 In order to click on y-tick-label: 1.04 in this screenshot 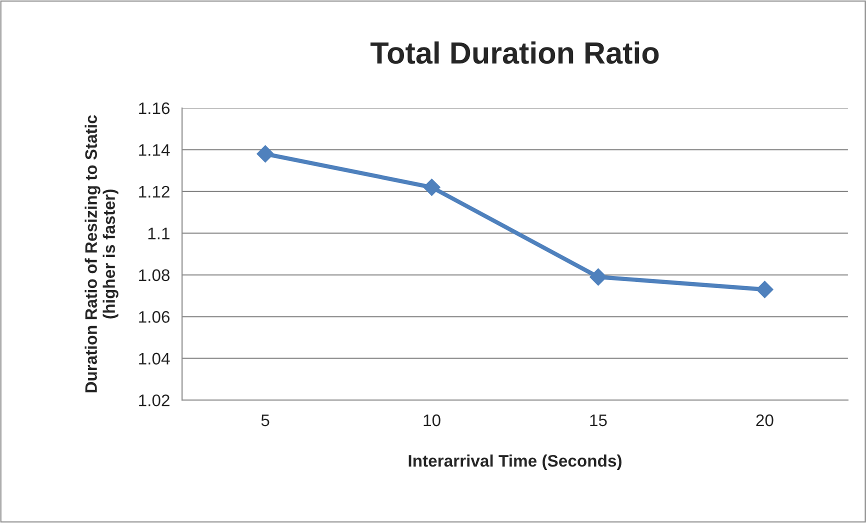, I will do `click(154, 358)`.